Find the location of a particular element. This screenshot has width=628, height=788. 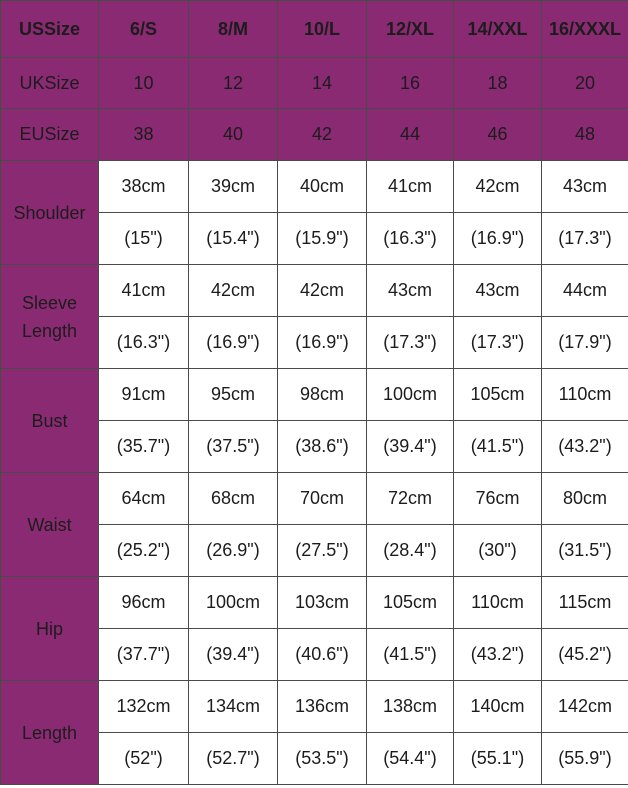

measurement-label: Length is located at coordinates (49, 732).